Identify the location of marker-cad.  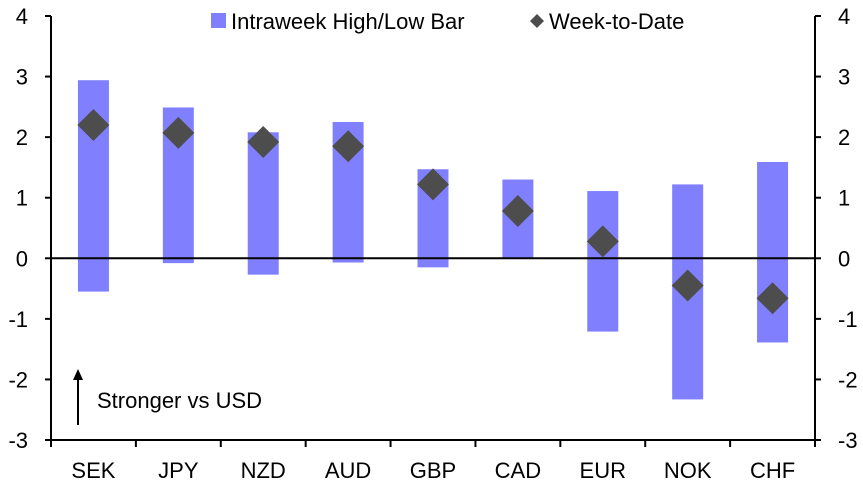
(517, 211).